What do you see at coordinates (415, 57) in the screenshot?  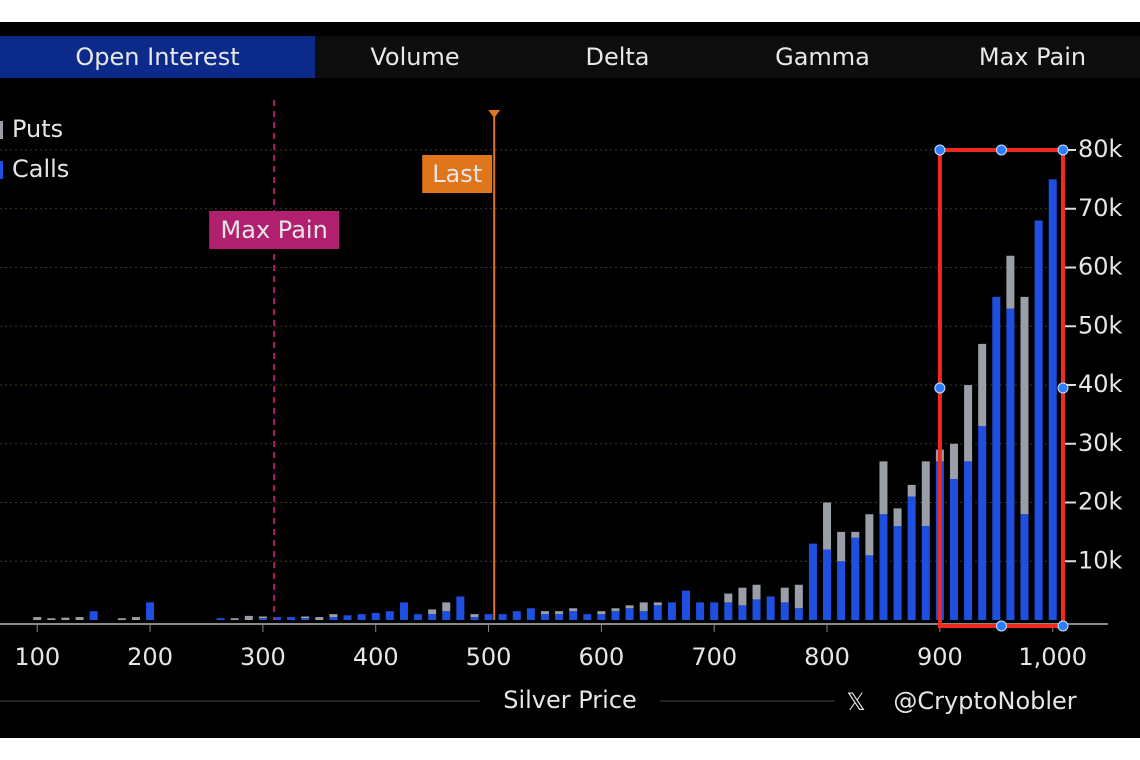 I see `tab: Volume` at bounding box center [415, 57].